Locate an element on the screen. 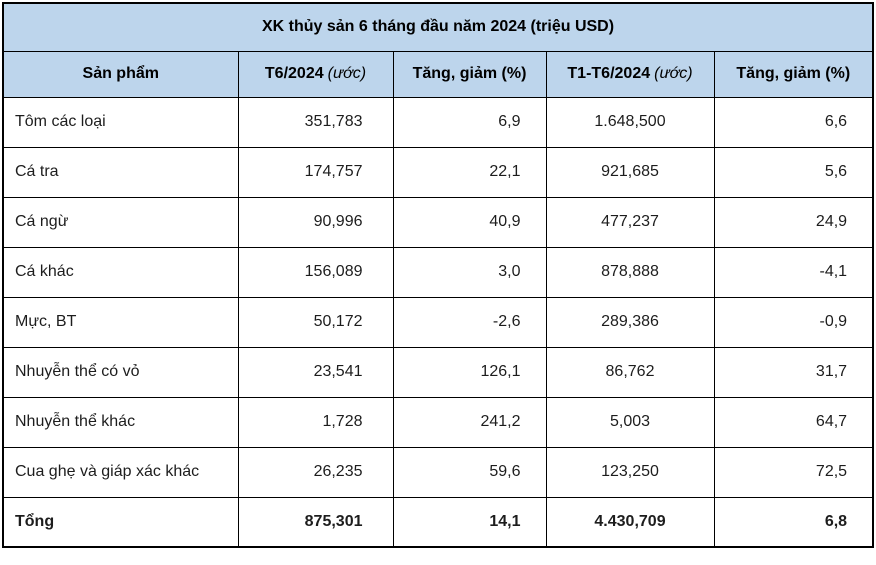  table-row: Nhuyễn thể khác 1,728 241,2 5,003 64,7 is located at coordinates (438, 422).